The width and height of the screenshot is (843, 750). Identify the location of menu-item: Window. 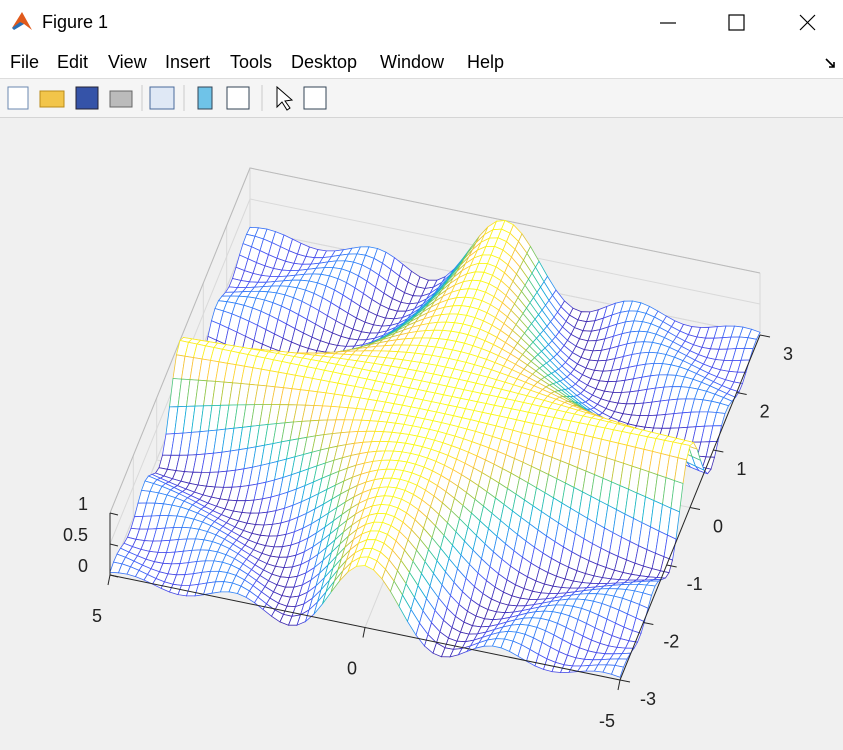
(412, 62).